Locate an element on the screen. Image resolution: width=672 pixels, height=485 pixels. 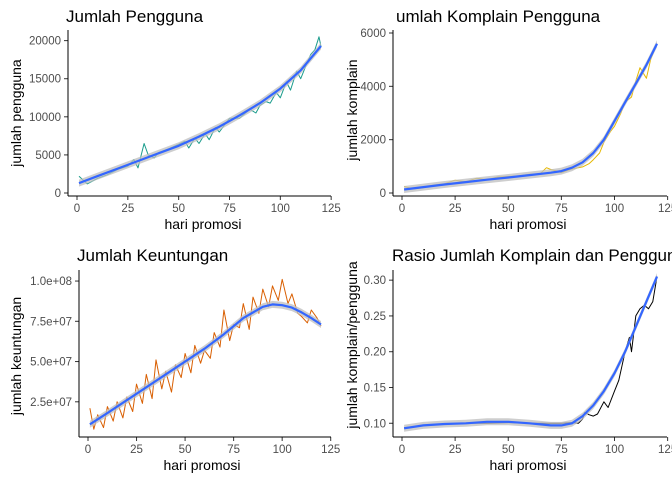
y-tick-label: 0.25 is located at coordinates (375, 317).